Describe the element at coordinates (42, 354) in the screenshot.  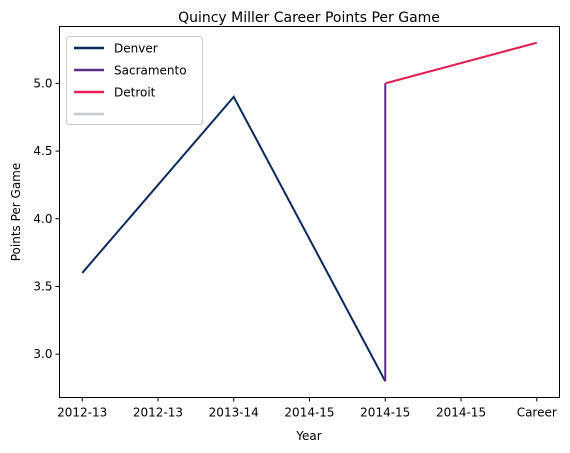
I see `y-tick-label: 3.0` at that location.